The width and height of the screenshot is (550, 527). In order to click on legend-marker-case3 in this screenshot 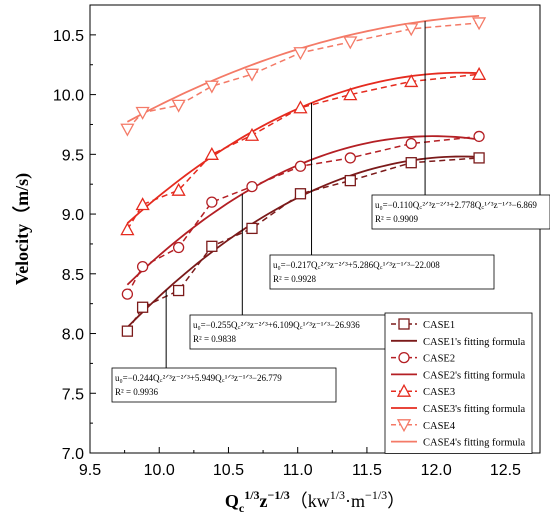, I will do `click(404, 390)`.